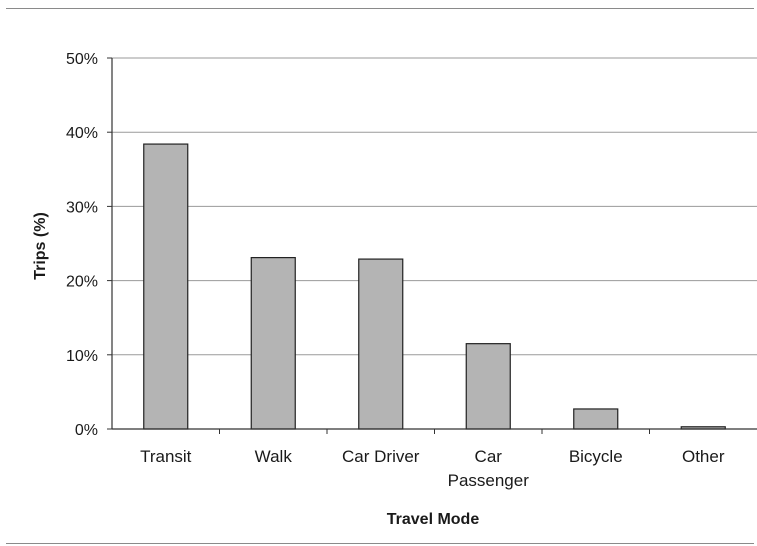  Describe the element at coordinates (381, 456) in the screenshot. I see `x-category-label: Car Driver` at that location.